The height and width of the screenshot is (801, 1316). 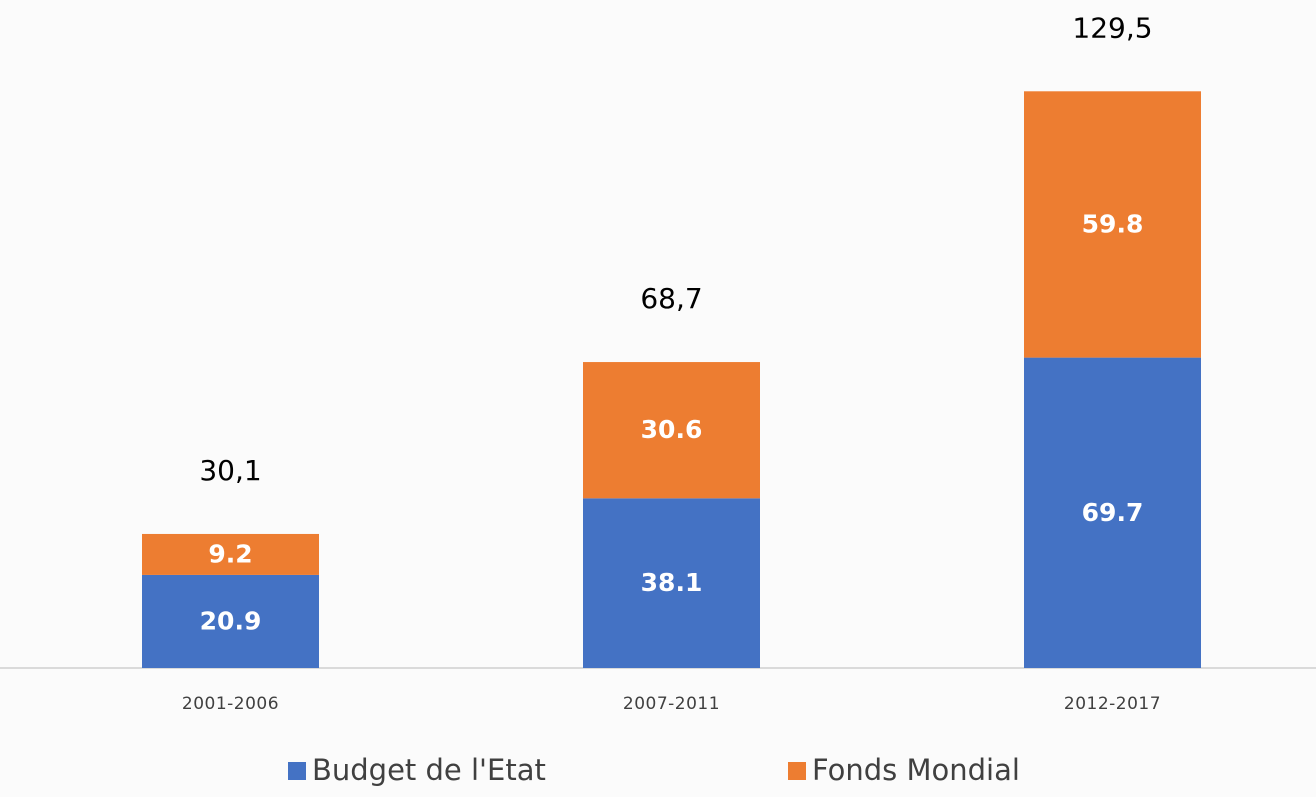 I want to click on segment-label: 59.8, so click(x=1113, y=223).